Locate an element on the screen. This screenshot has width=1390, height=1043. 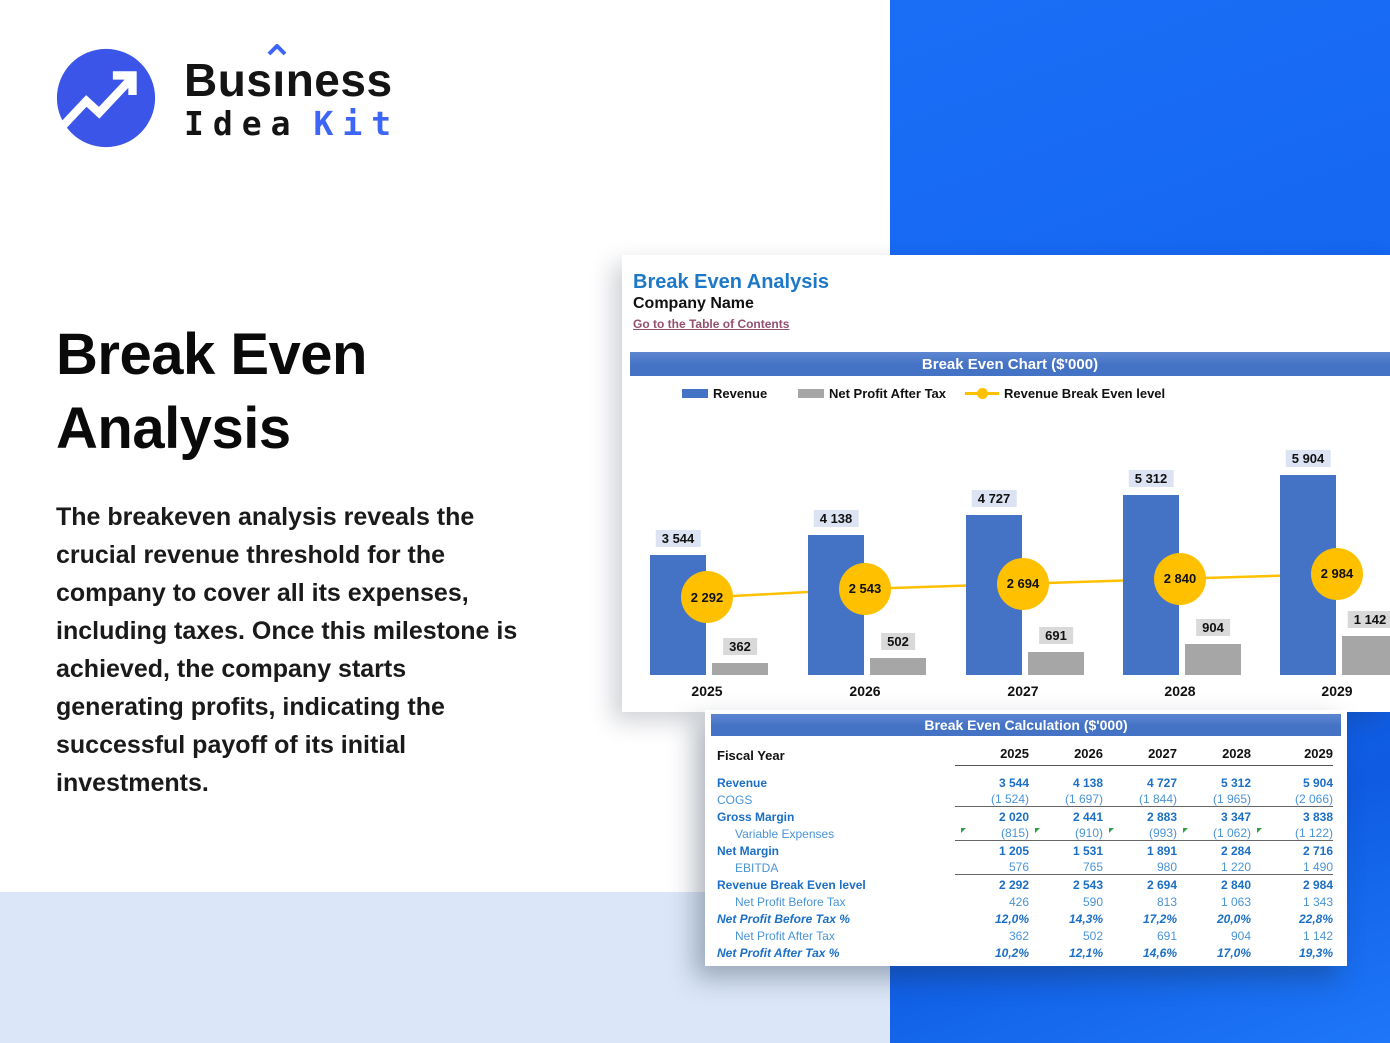
cell: 813 is located at coordinates (1166, 901).